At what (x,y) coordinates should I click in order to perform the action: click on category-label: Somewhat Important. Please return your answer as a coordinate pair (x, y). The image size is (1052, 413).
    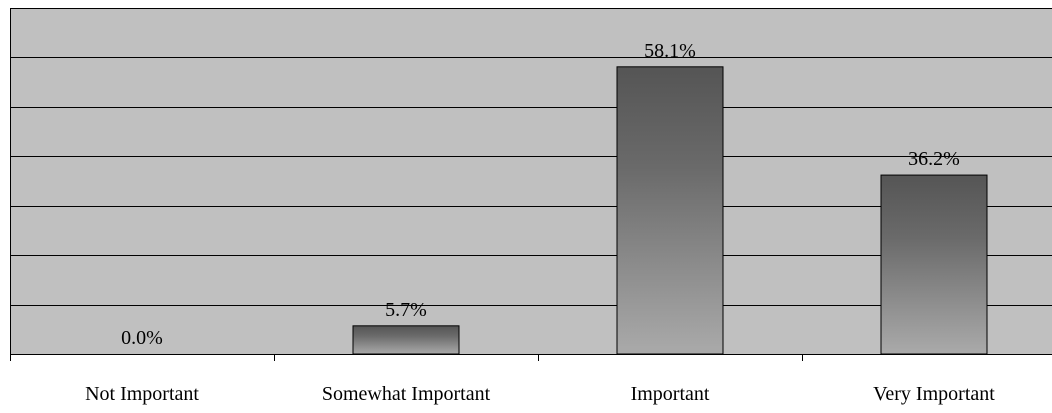
    Looking at the image, I should click on (406, 394).